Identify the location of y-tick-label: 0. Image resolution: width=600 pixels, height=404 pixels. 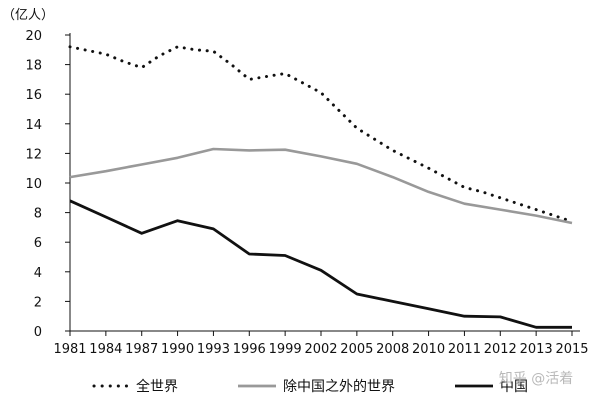
(38, 332).